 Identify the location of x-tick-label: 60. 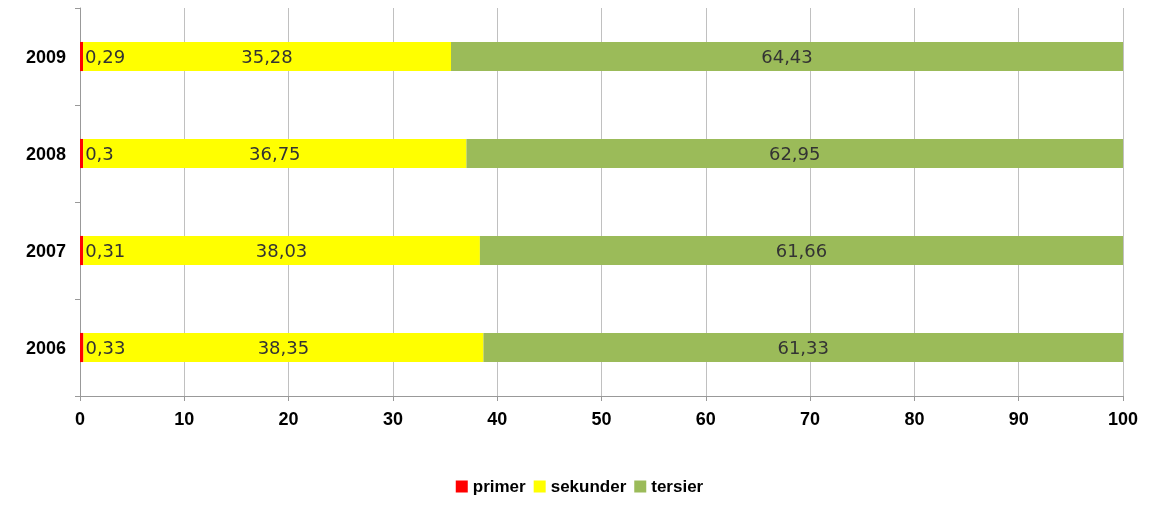
(705, 419).